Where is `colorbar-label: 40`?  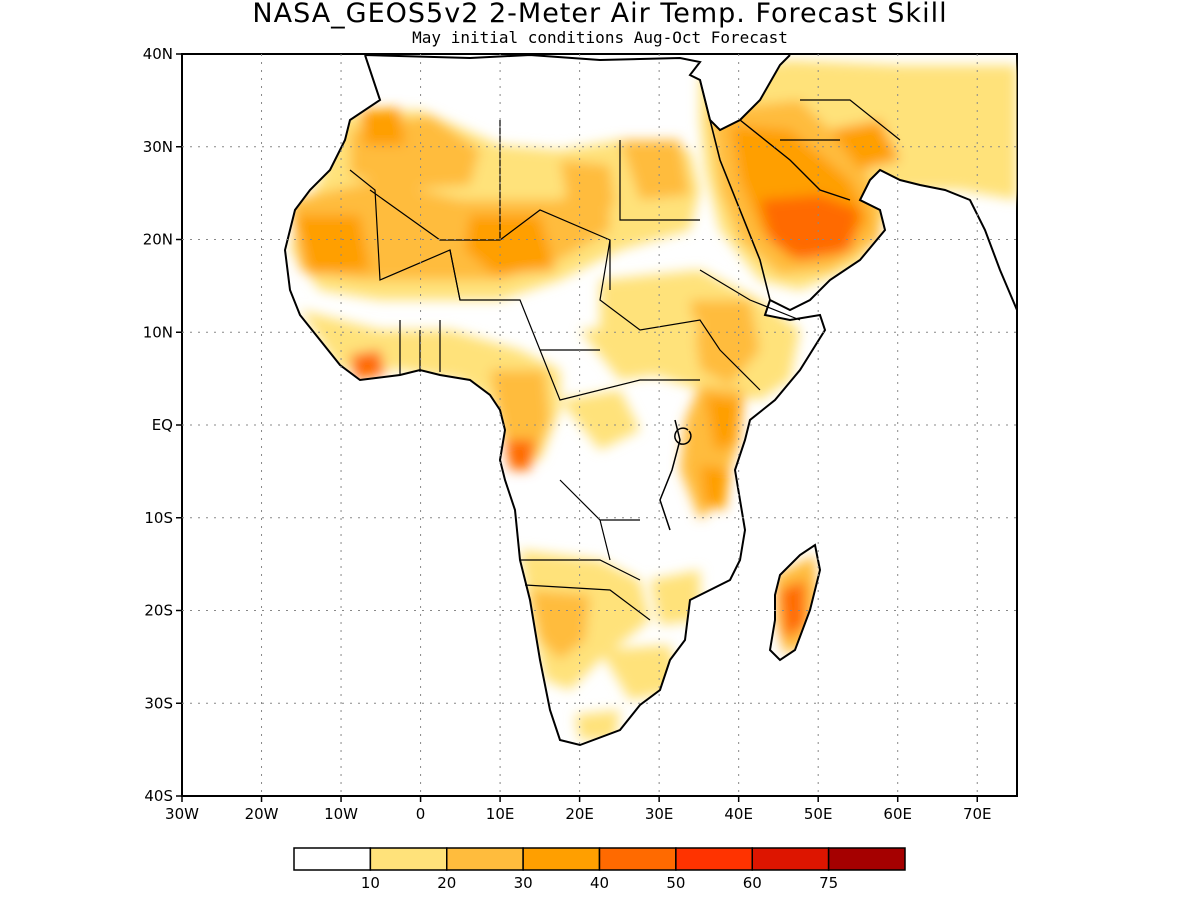 colorbar-label: 40 is located at coordinates (599, 883).